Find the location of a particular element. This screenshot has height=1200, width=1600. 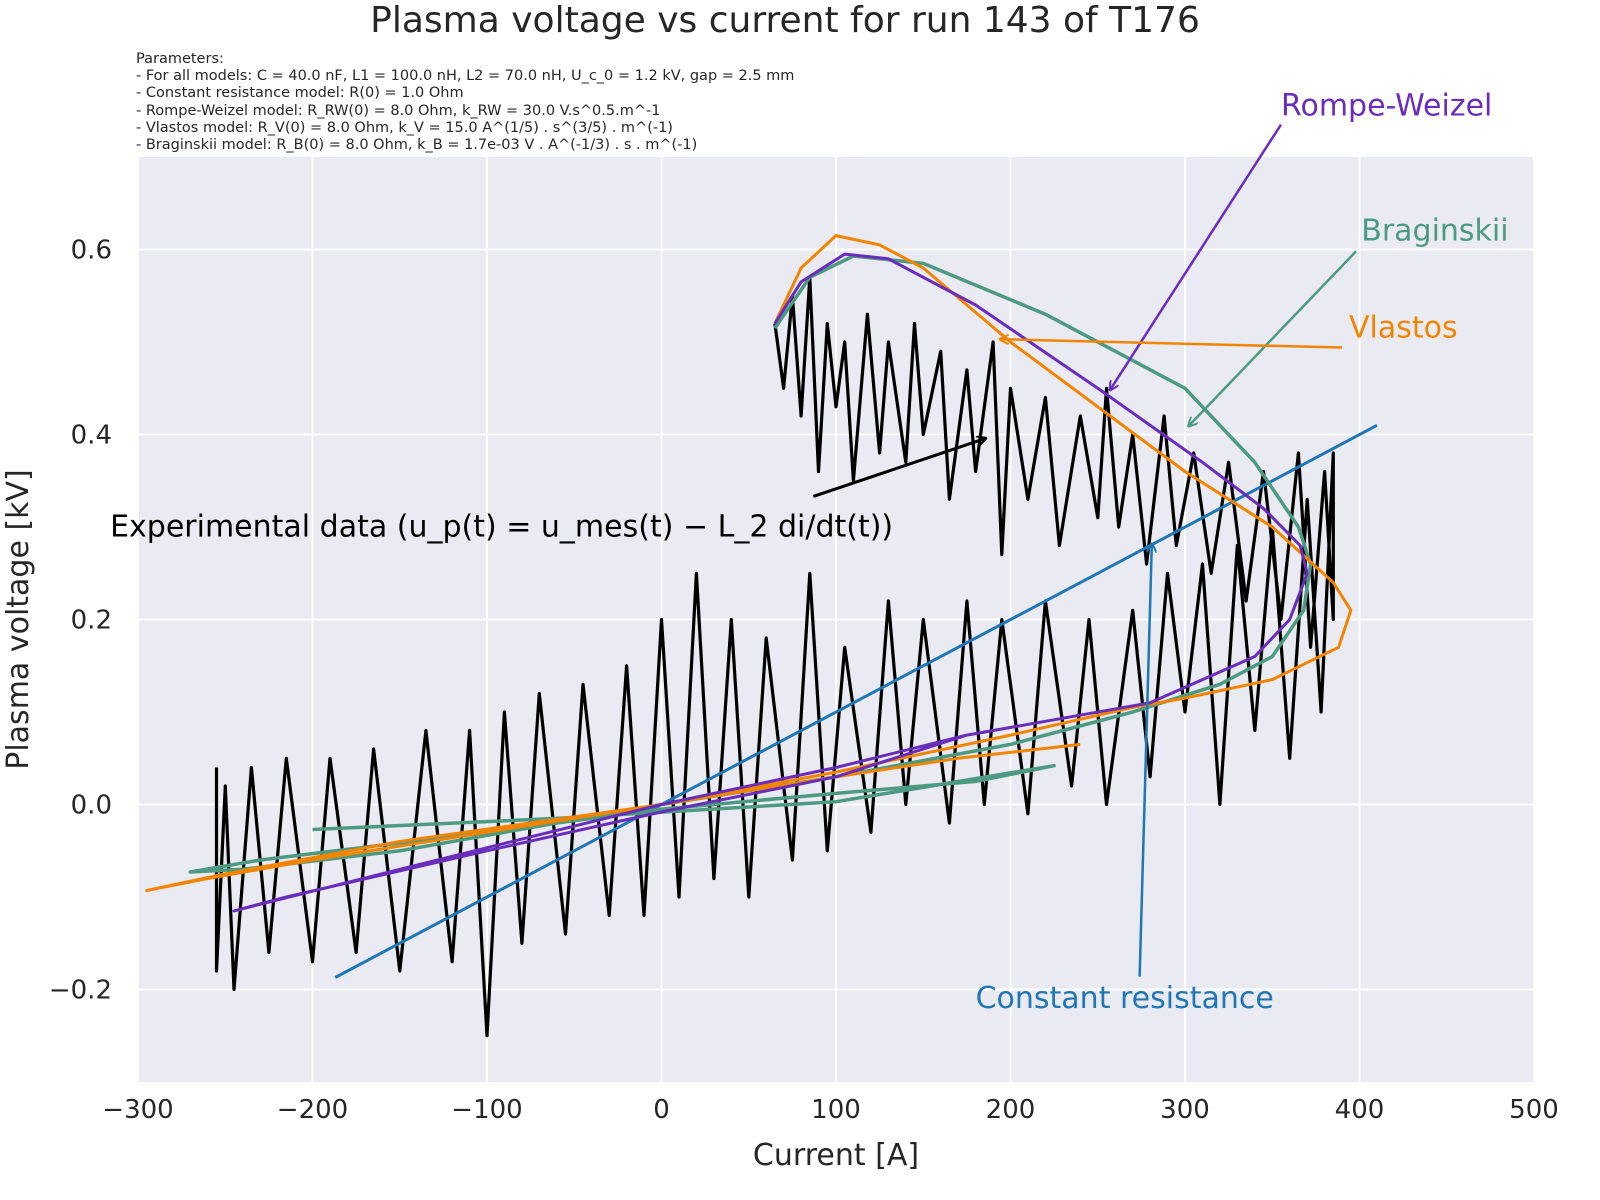

annotation-label-constant-resistance: Constant resistance is located at coordinates (1125, 998).